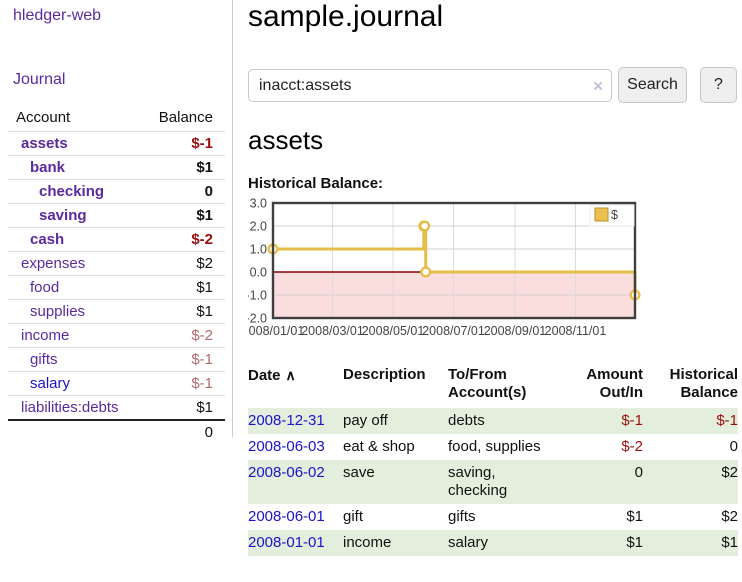 The width and height of the screenshot is (742, 582). I want to click on legend-swatch, so click(601, 214).